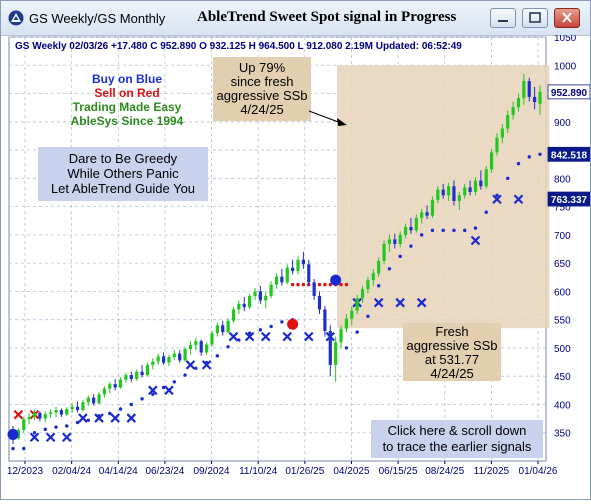 The width and height of the screenshot is (591, 504). Describe the element at coordinates (492, 471) in the screenshot. I see `x-tick-label: 11/2025` at that location.